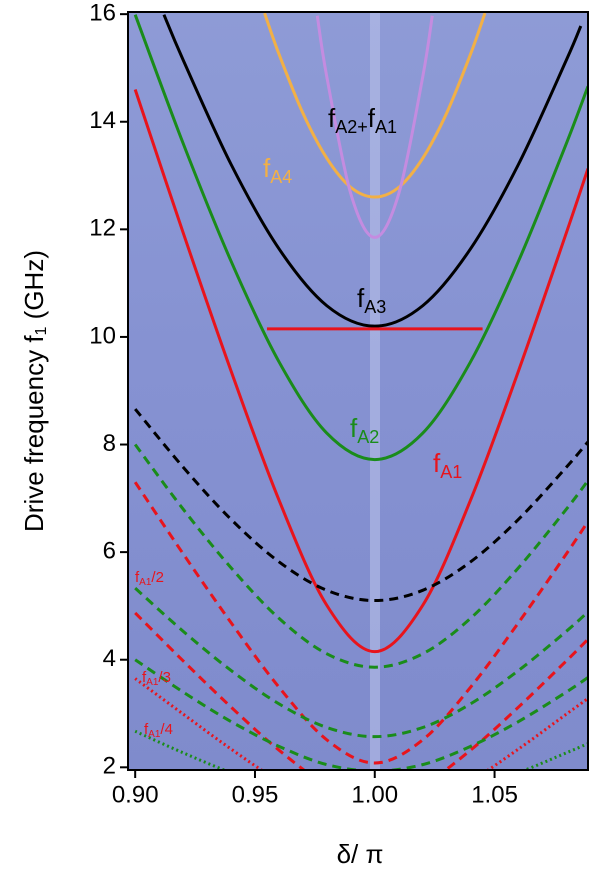  I want to click on annotation-part: /3, so click(164, 677).